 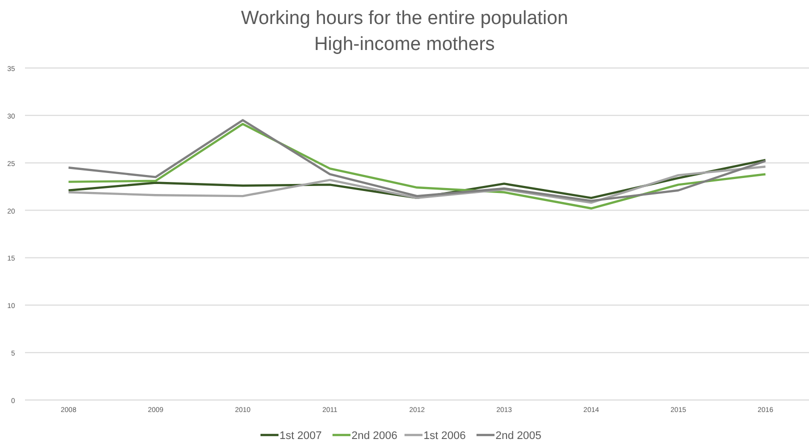 What do you see at coordinates (301, 436) in the screenshot?
I see `legend-label: 1st 2007` at bounding box center [301, 436].